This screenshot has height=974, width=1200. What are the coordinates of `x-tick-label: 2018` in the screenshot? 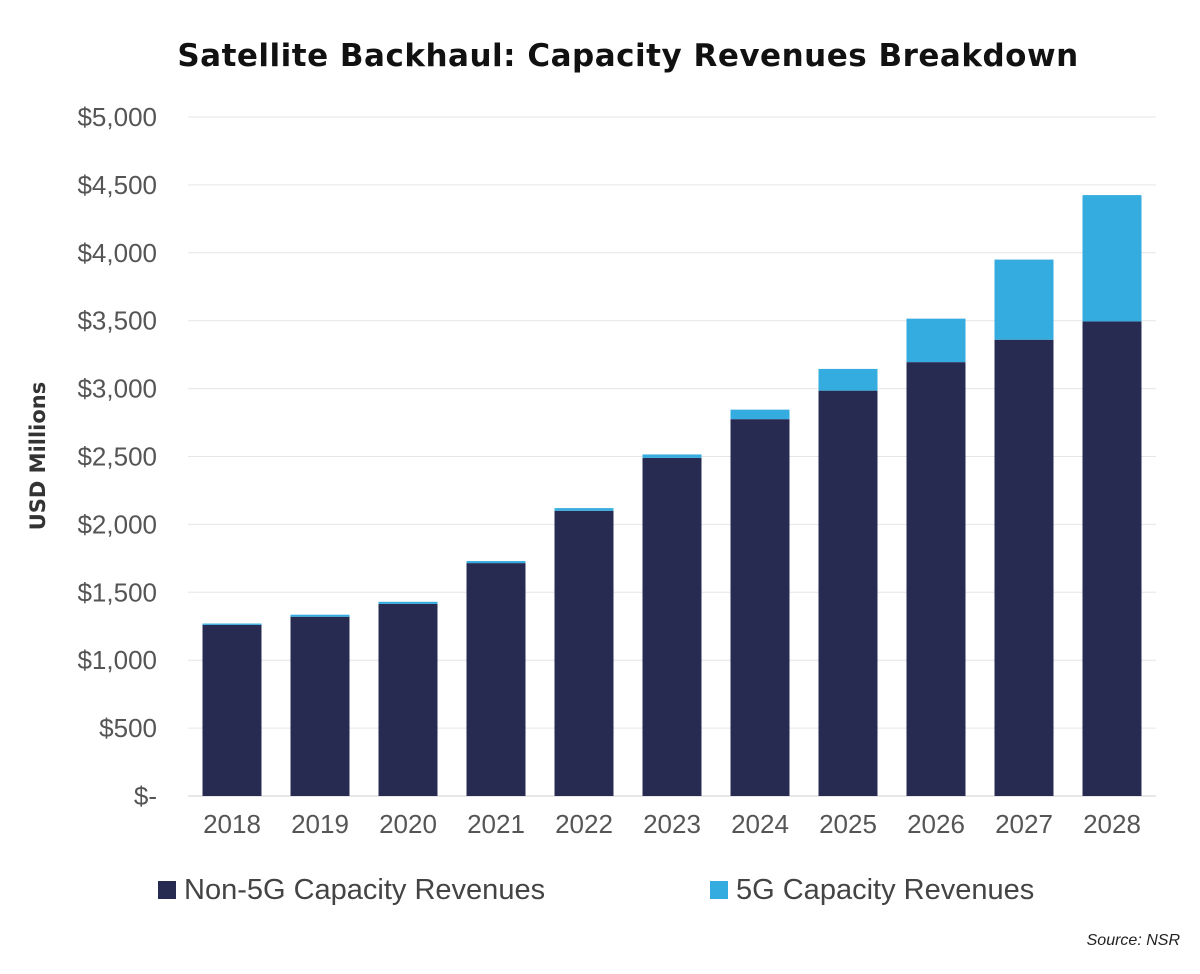 It's located at (232, 824).